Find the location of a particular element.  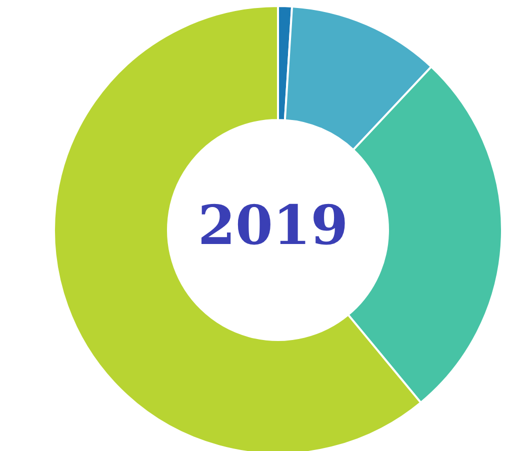

text: 2019 is located at coordinates (273, 225).